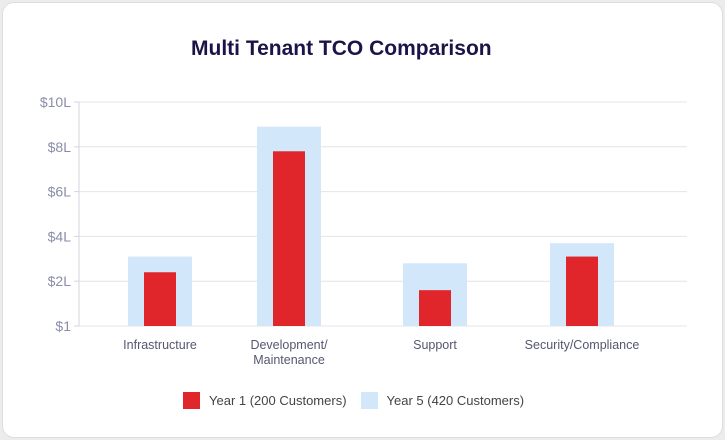  What do you see at coordinates (60, 236) in the screenshot?
I see `y-tick-label: $4L` at bounding box center [60, 236].